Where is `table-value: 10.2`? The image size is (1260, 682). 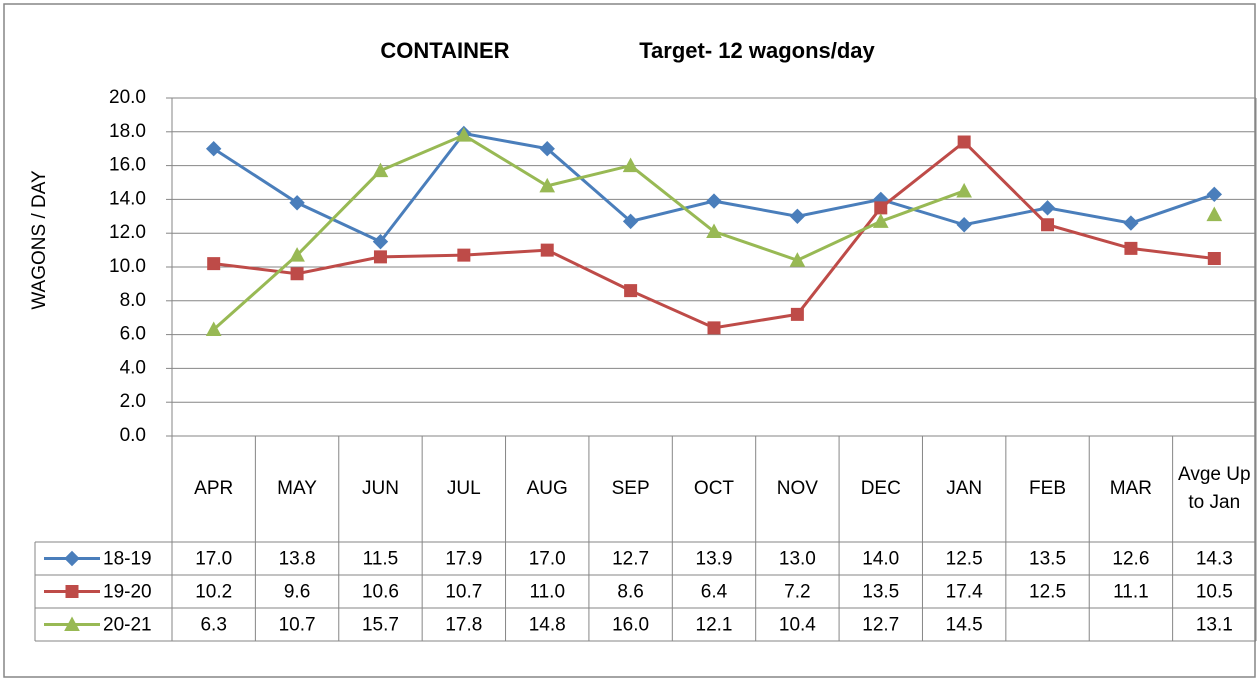 table-value: 10.2 is located at coordinates (213, 592).